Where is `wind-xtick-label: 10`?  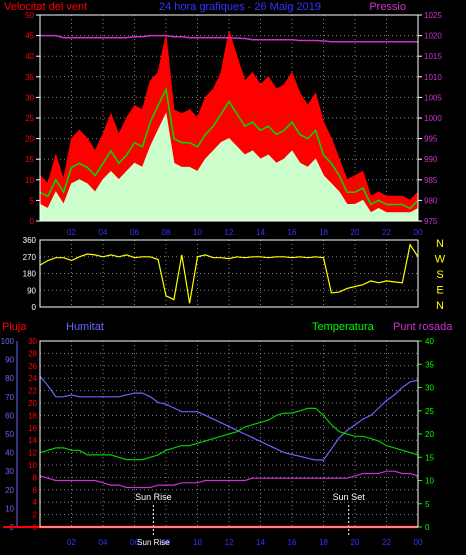
wind-xtick-label: 10 is located at coordinates (197, 232).